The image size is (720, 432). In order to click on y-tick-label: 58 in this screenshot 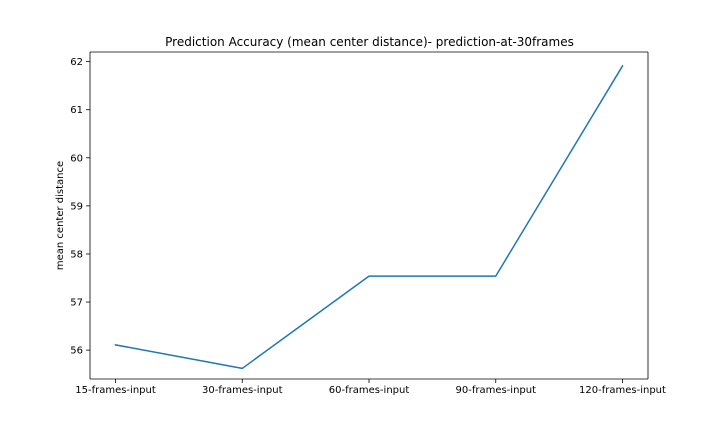, I will do `click(76, 254)`.